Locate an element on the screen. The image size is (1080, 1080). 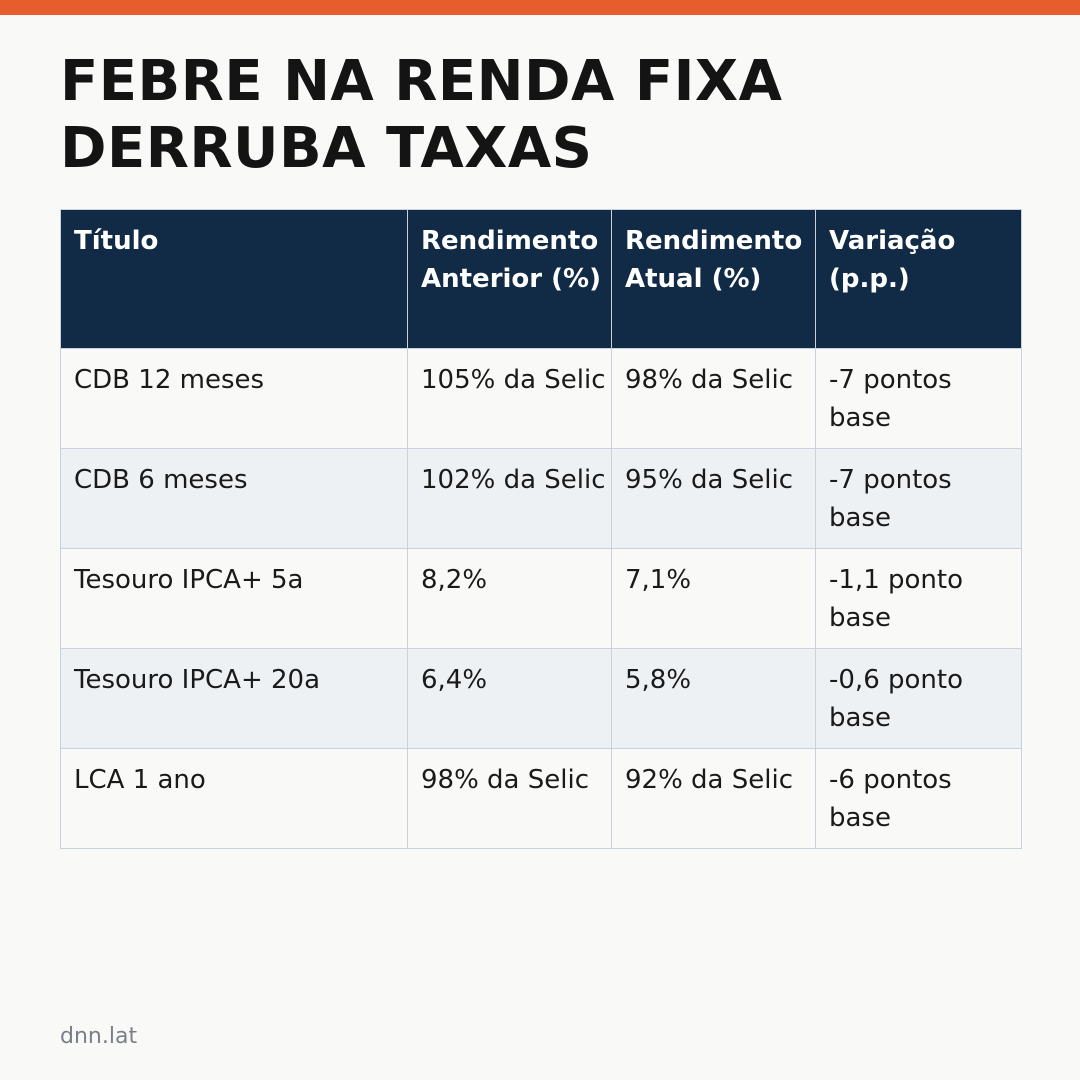
cell-titulo: CDB 12 meses is located at coordinates (234, 398).